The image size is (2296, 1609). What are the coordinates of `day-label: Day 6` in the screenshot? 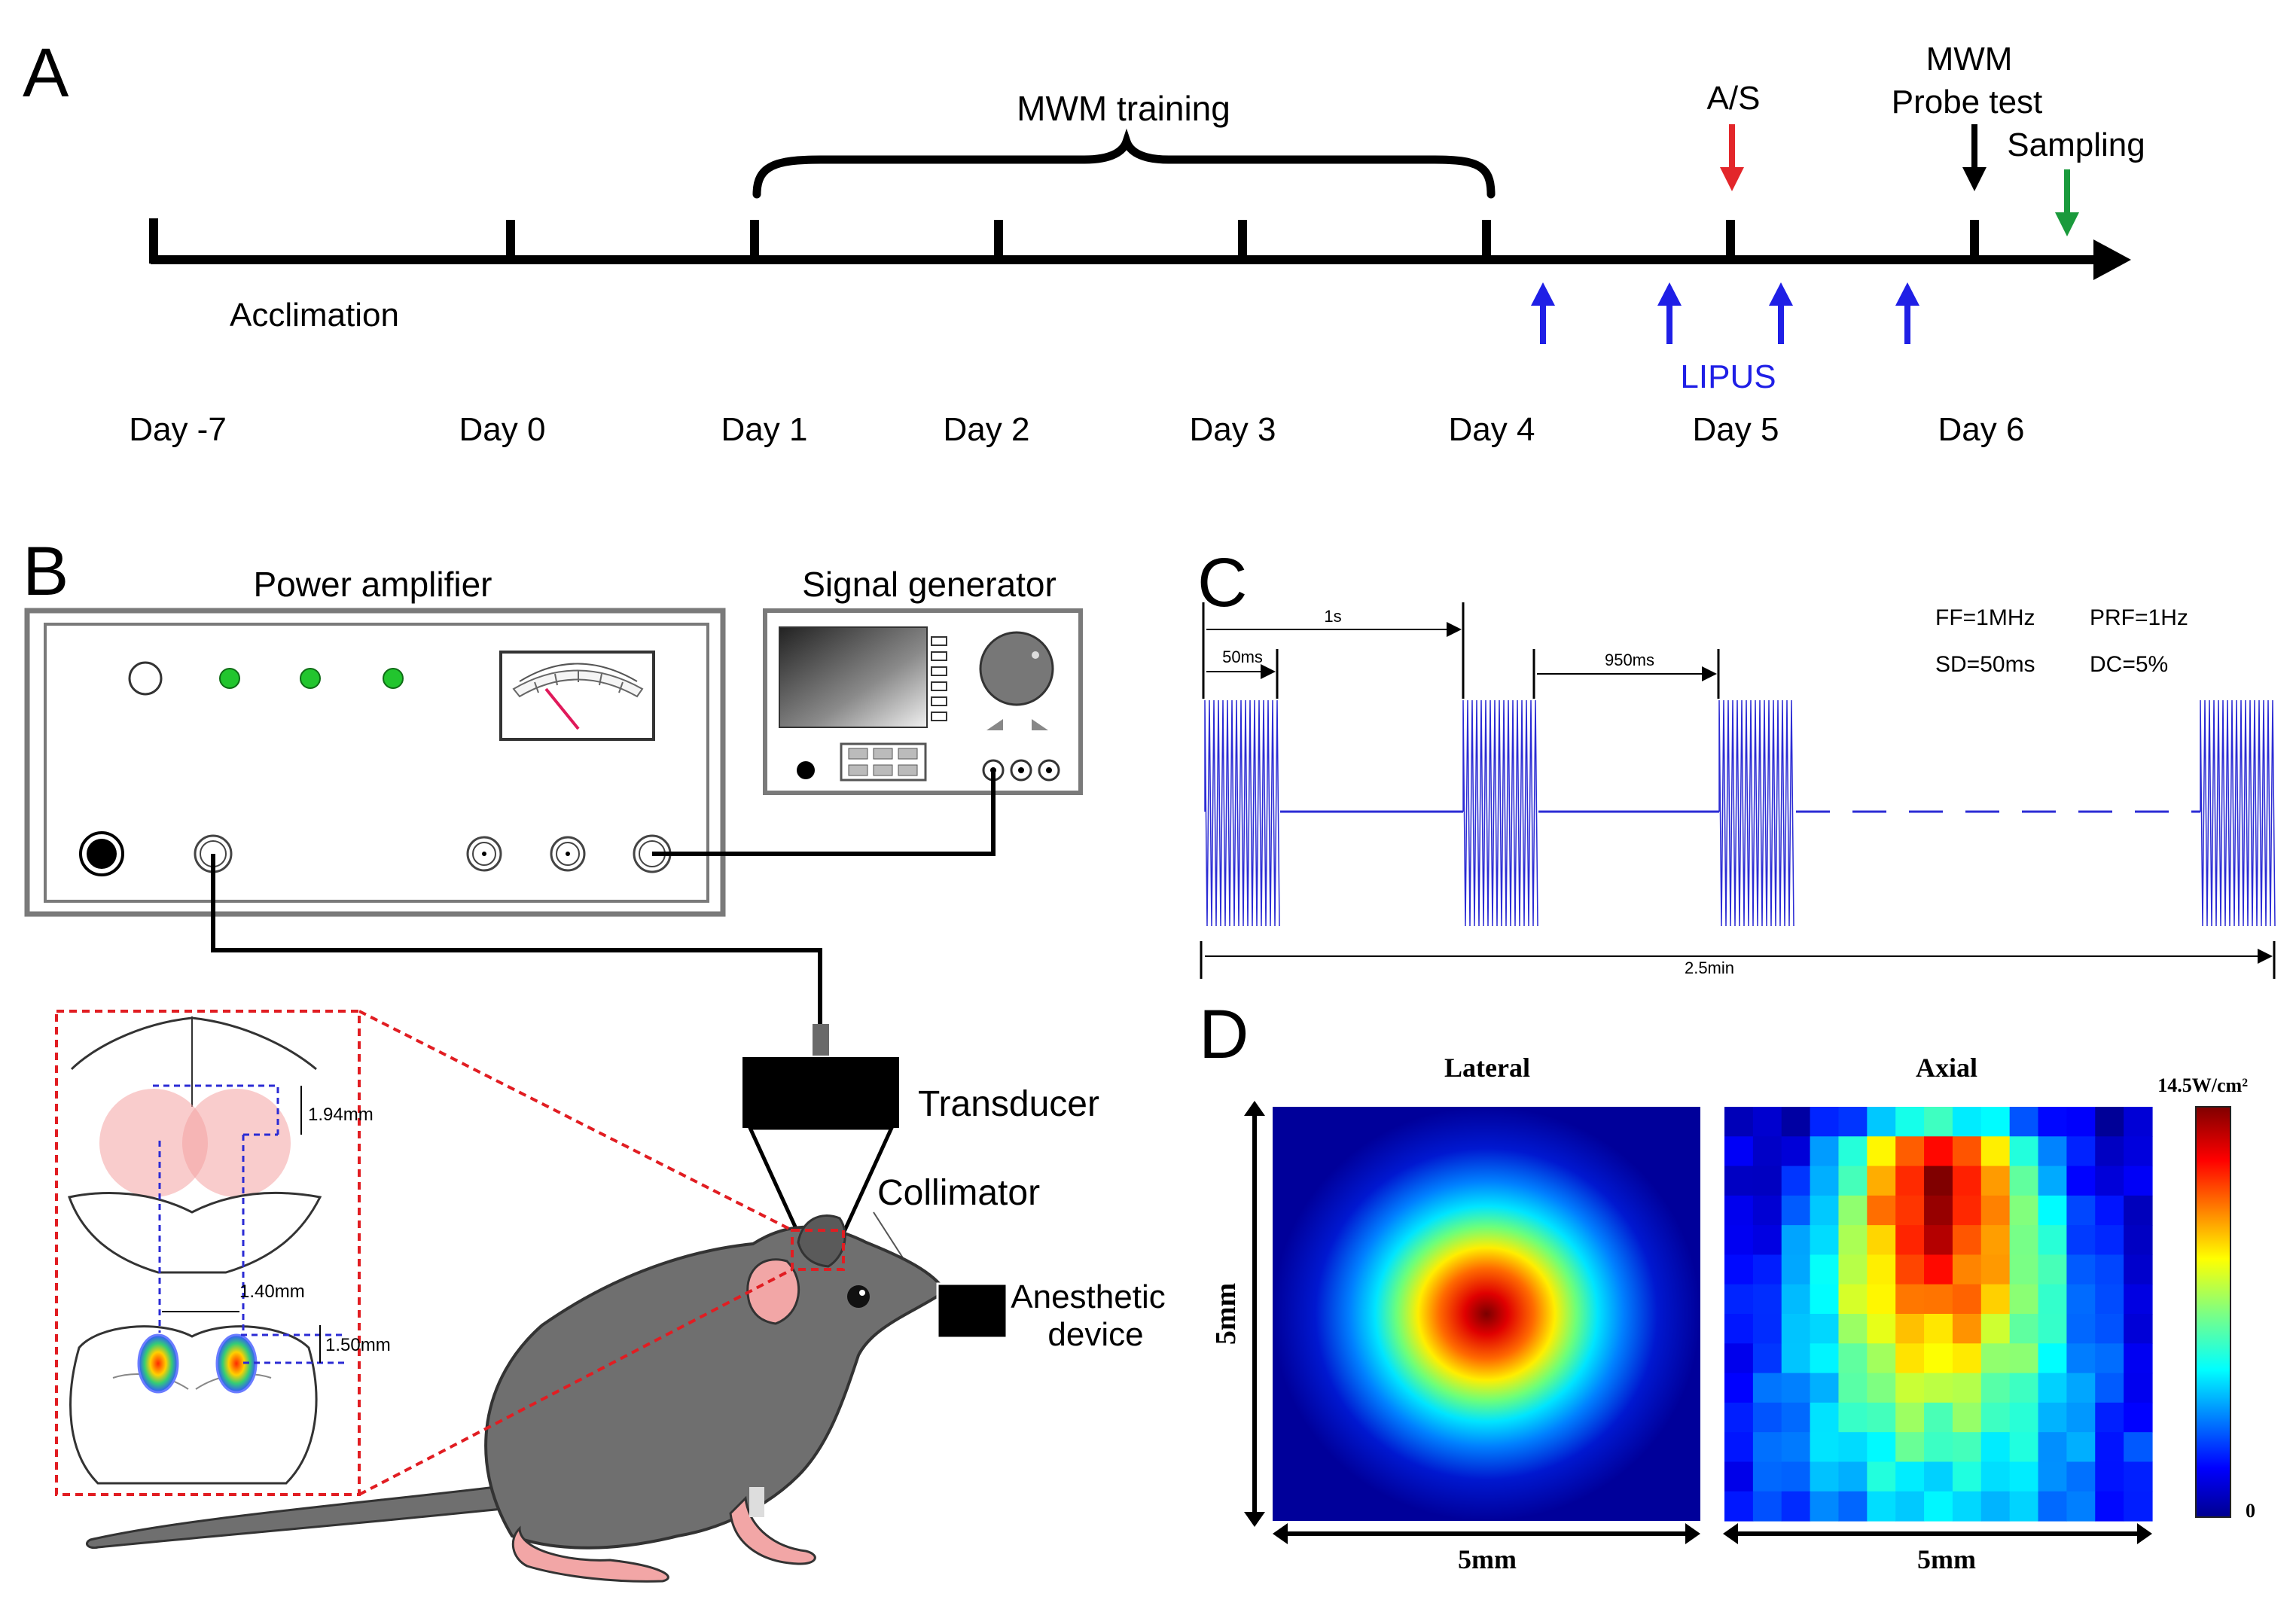 It's located at (1982, 430).